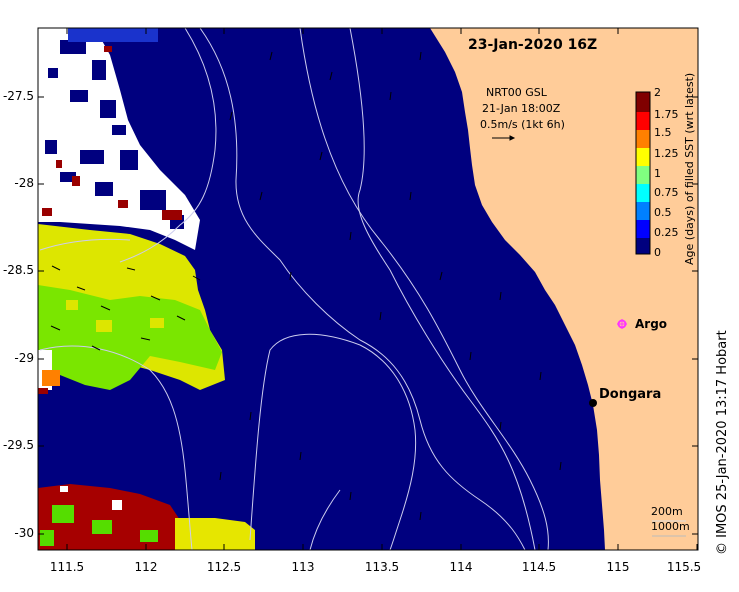 This screenshot has height=592, width=739. Describe the element at coordinates (722, 442) in the screenshot. I see `credit-text: © IMOS 25-Jan-2020 13:17 Hobart` at that location.